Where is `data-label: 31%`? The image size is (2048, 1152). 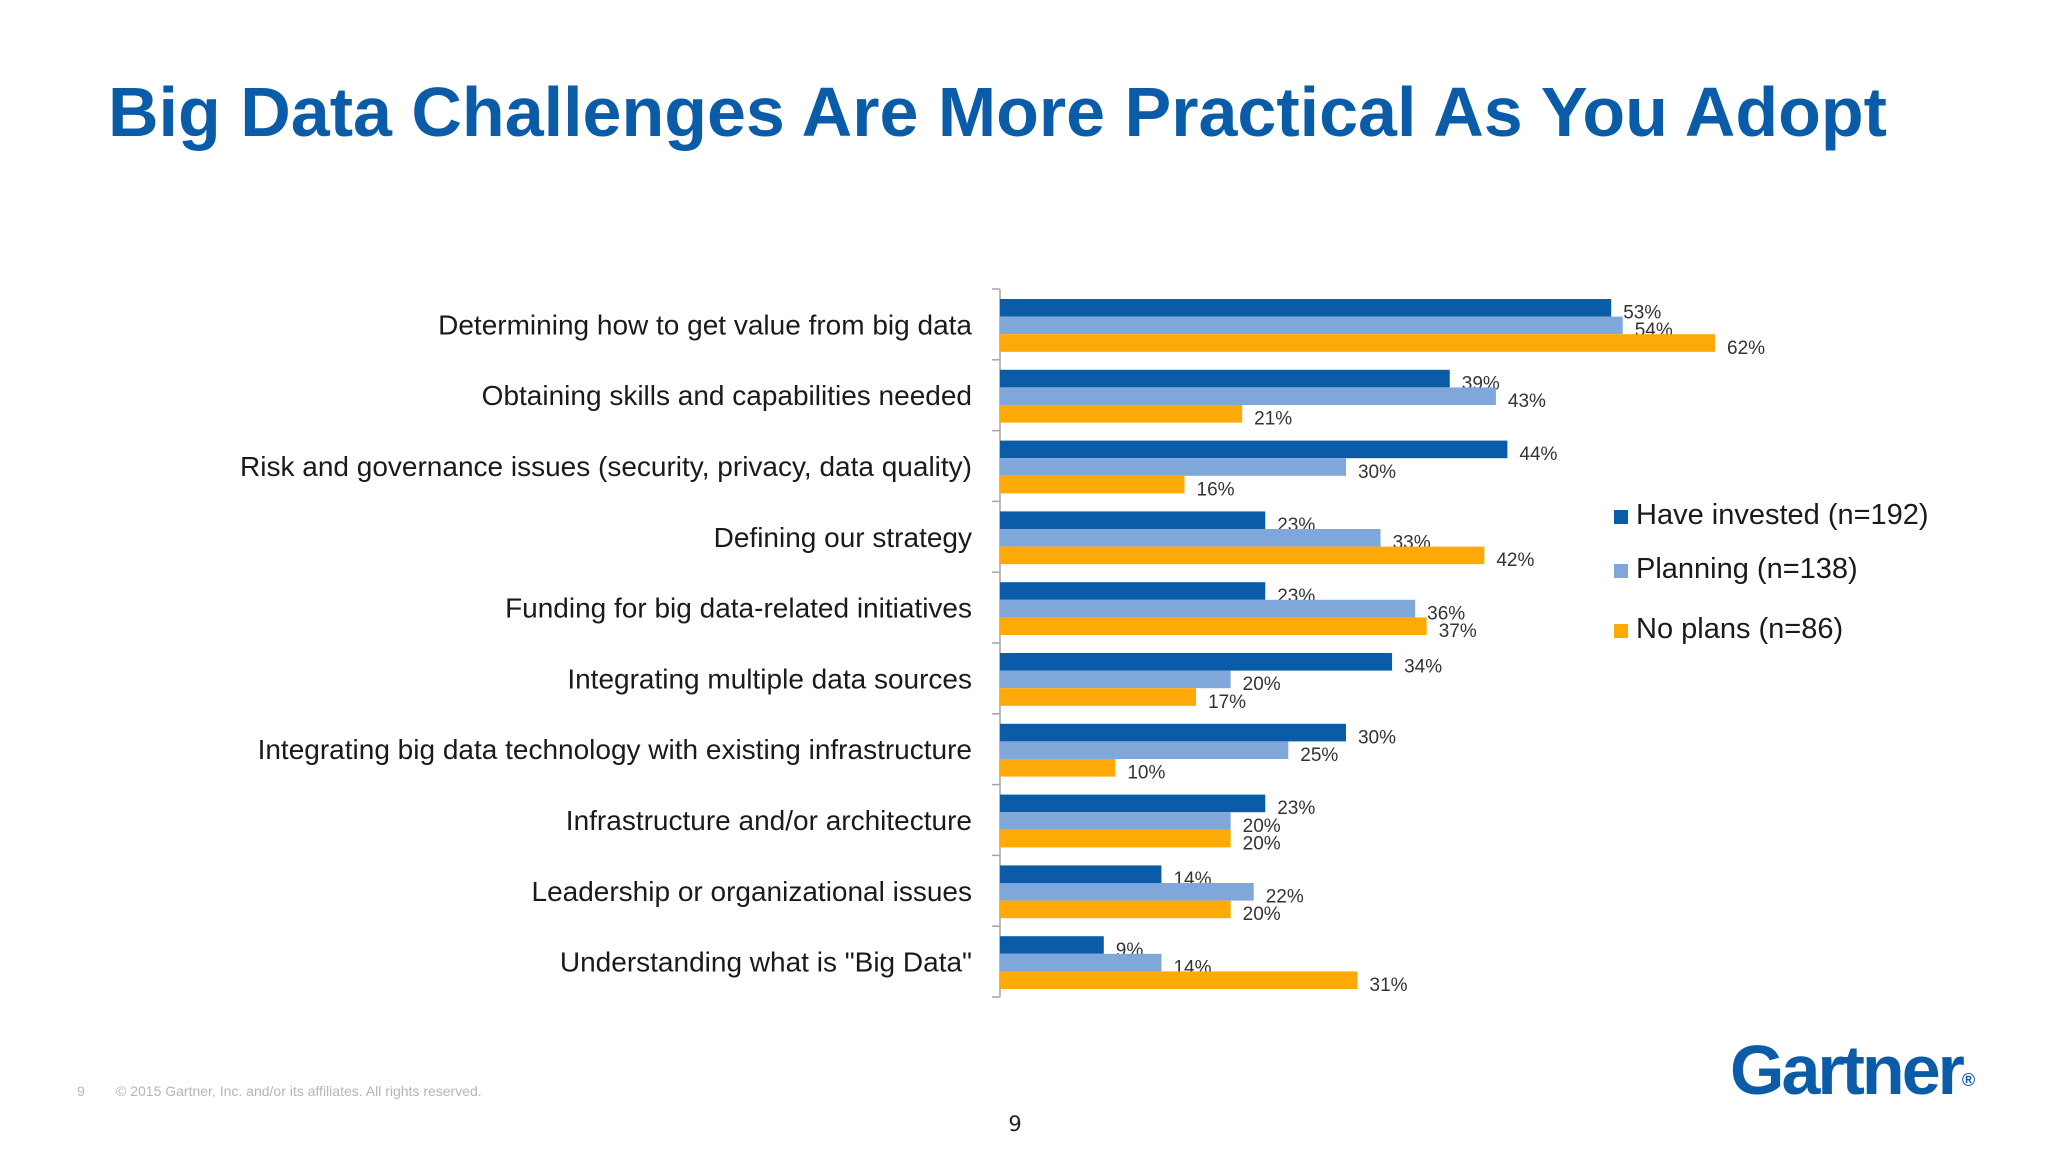 data-label: 31% is located at coordinates (1389, 985).